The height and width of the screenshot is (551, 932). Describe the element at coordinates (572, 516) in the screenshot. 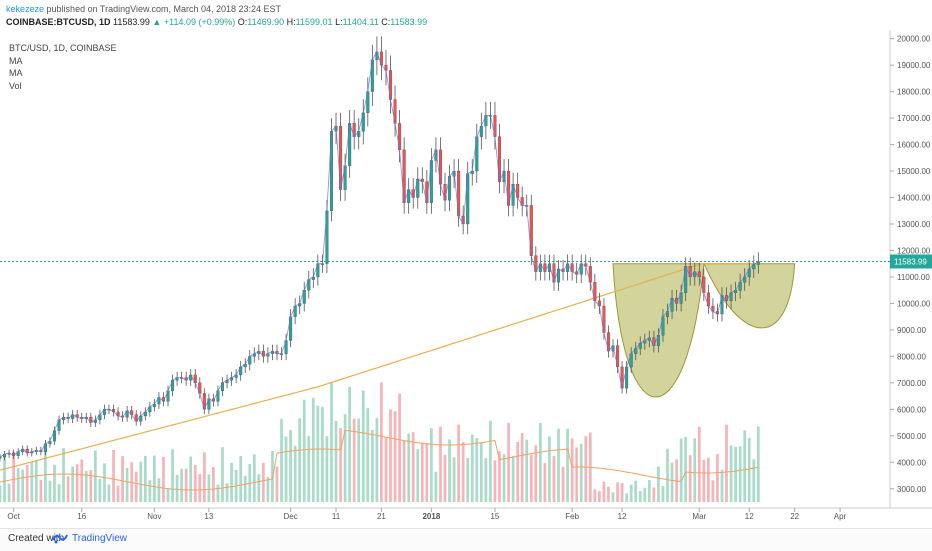

I see `time-tick-label: Feb` at that location.